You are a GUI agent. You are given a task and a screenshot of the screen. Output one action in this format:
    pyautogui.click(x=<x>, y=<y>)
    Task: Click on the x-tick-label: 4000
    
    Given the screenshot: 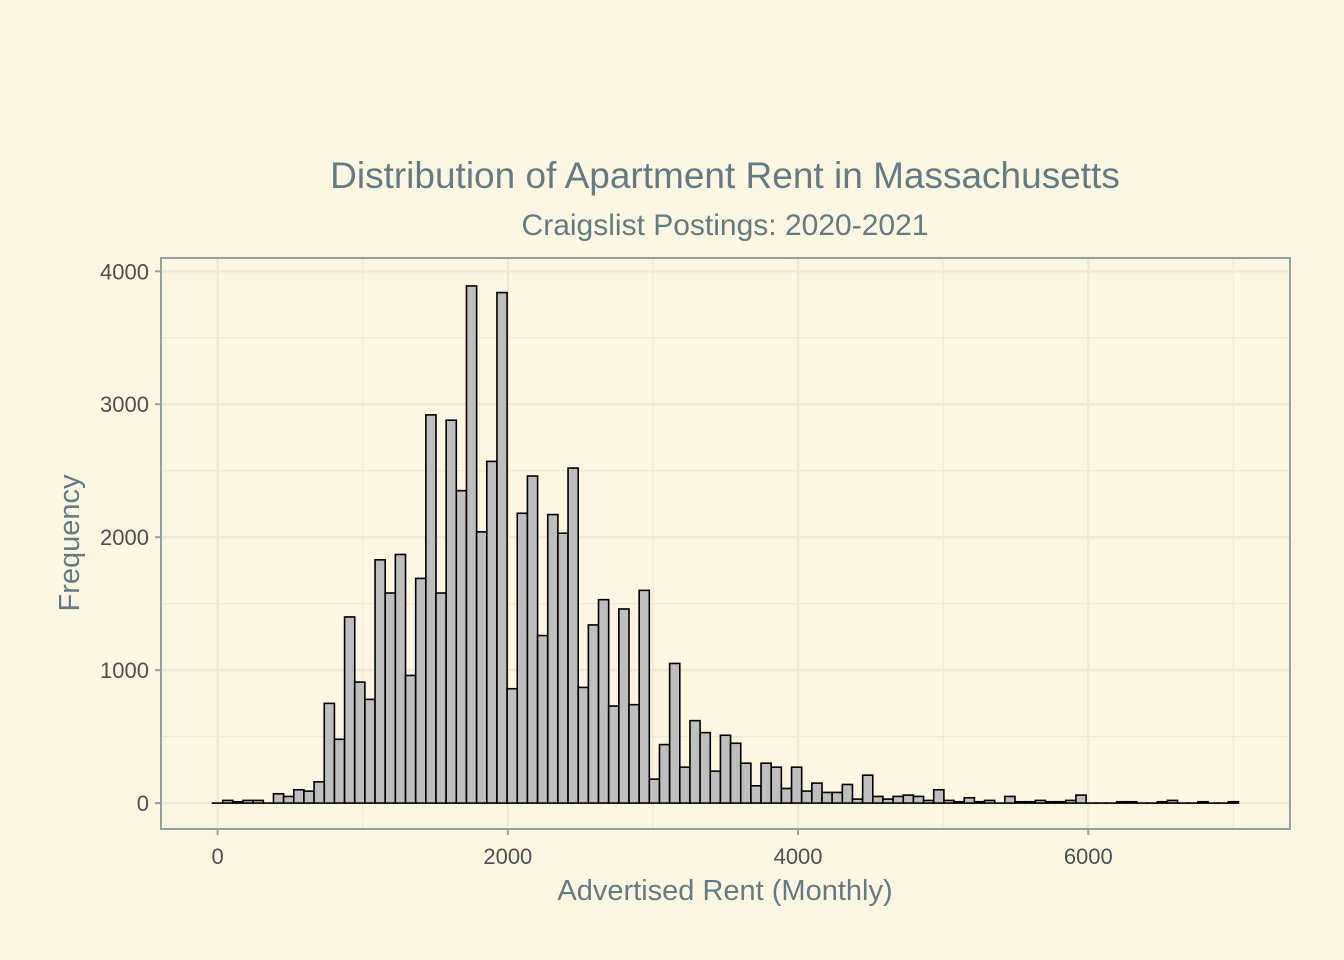 What is the action you would take?
    pyautogui.click(x=798, y=856)
    